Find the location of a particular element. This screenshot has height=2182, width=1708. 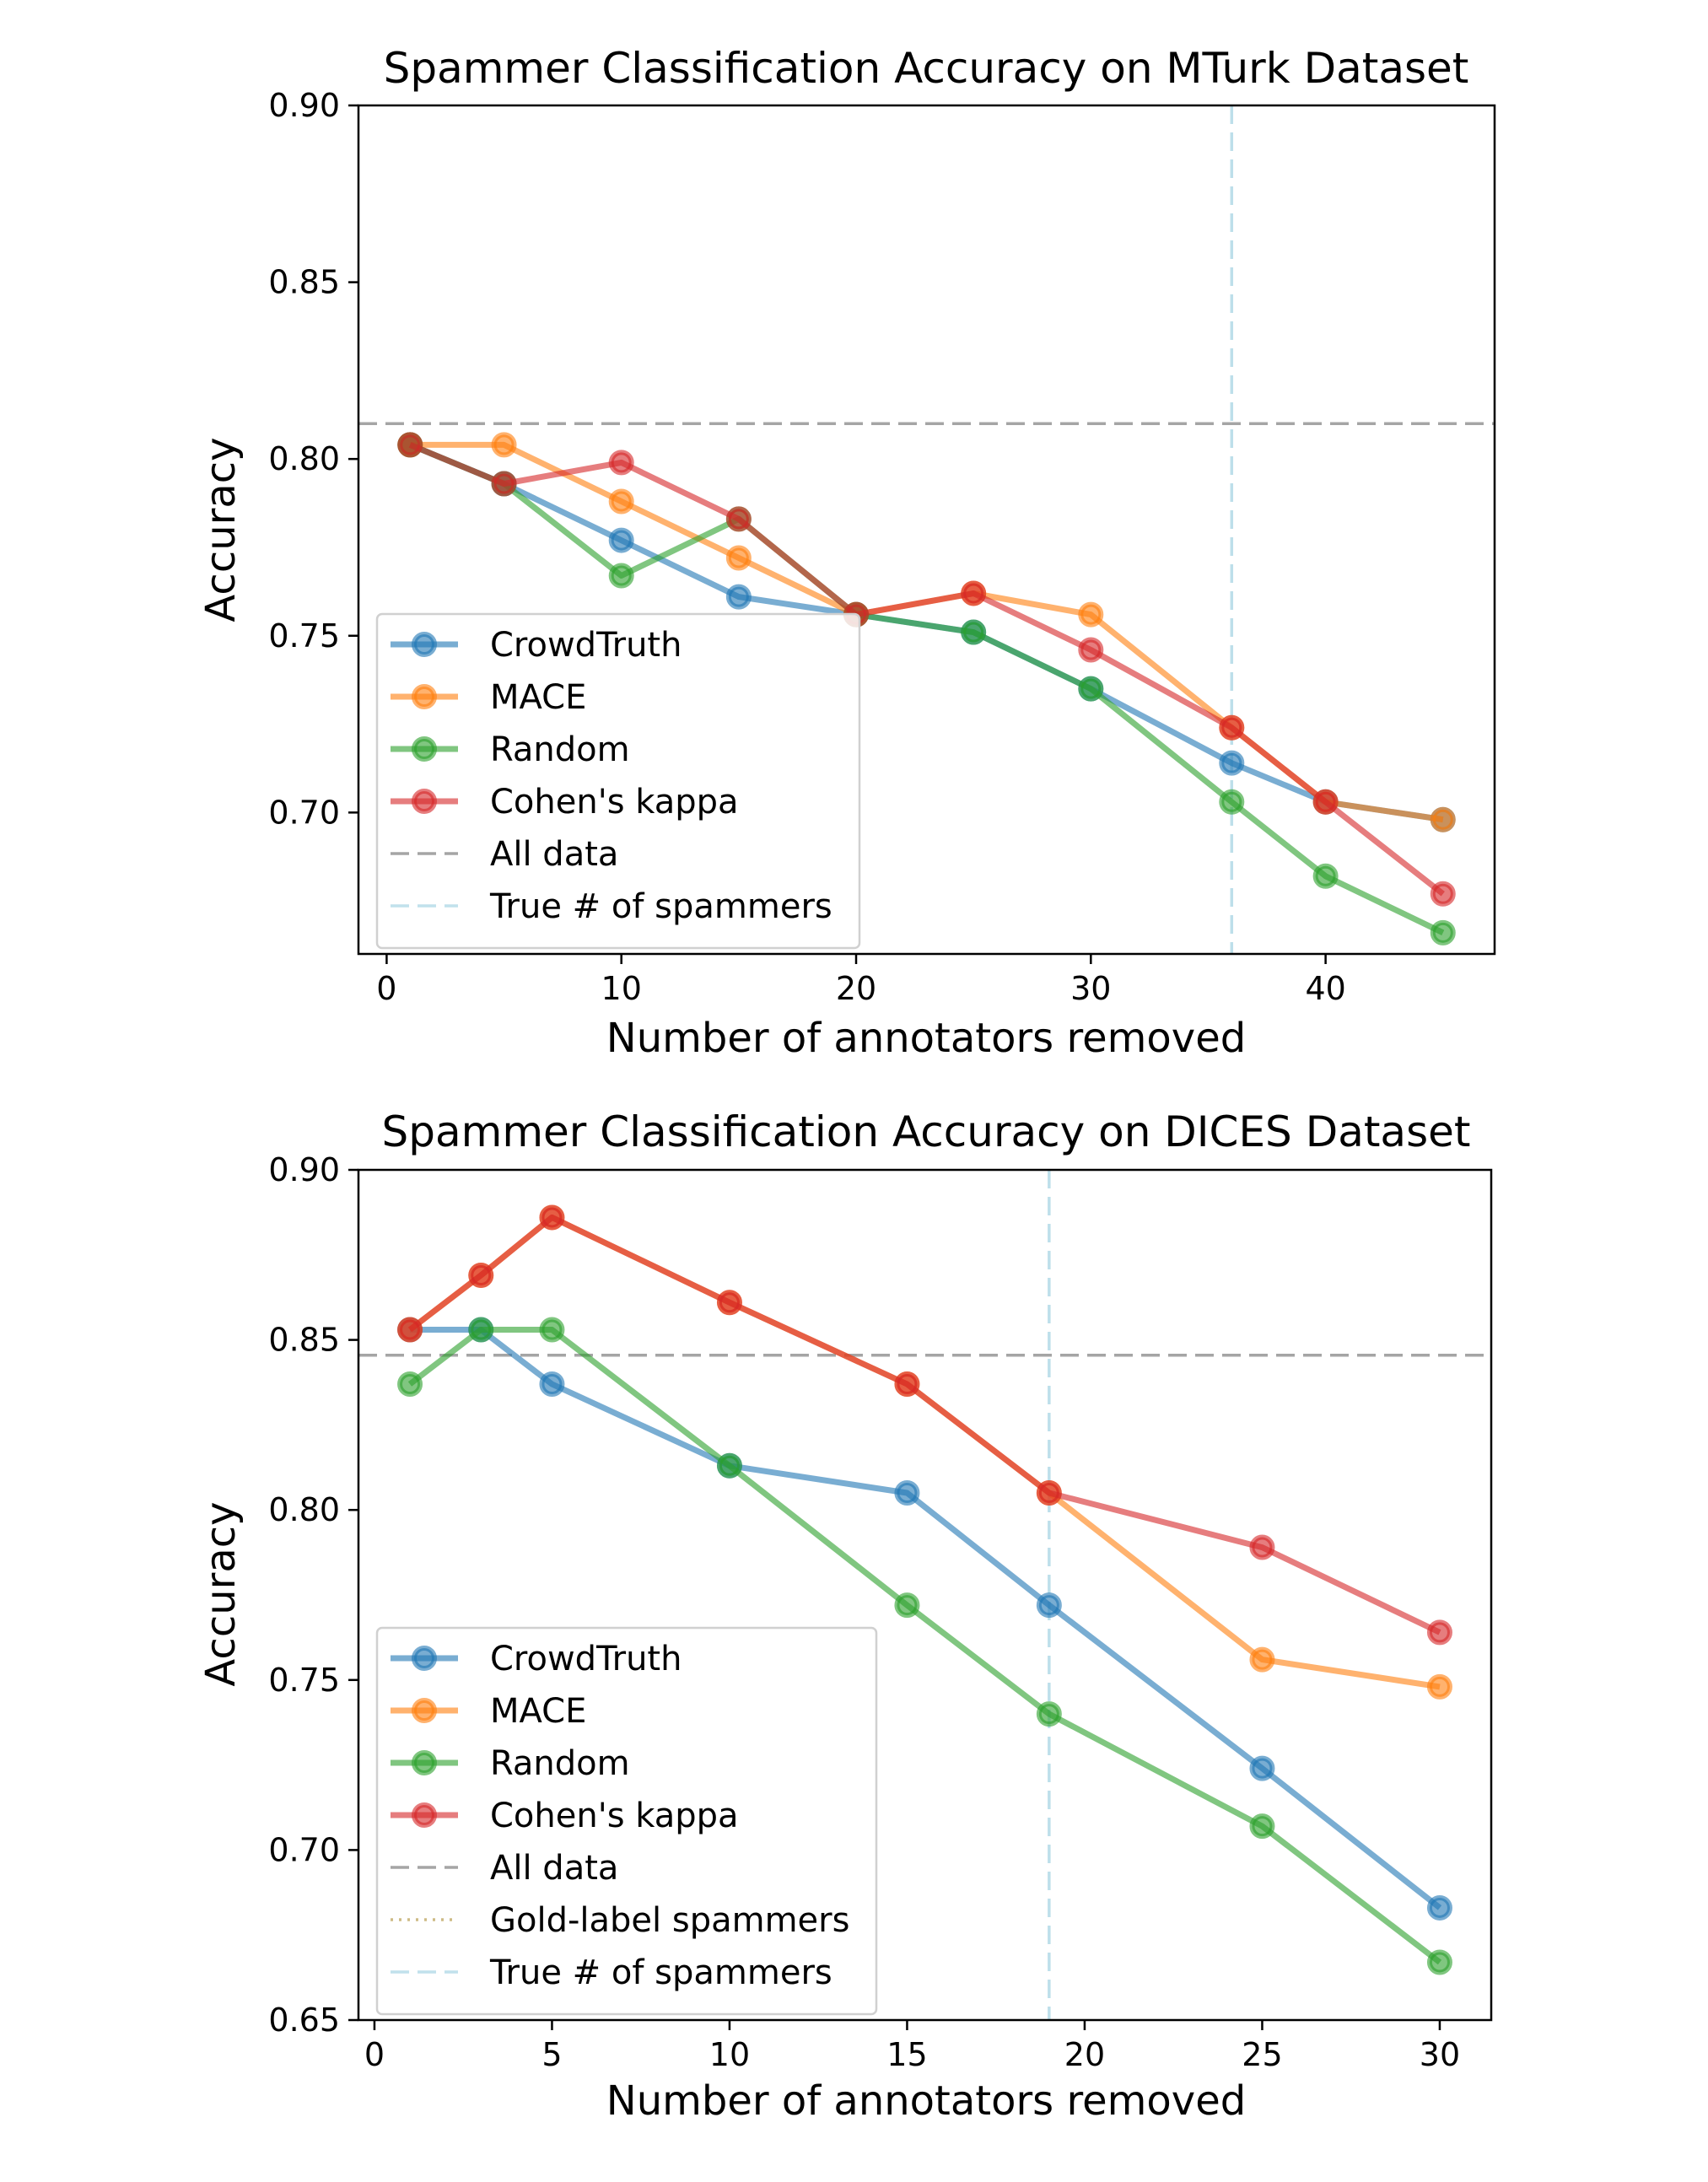

legend-entry: All data is located at coordinates (505, 1868).